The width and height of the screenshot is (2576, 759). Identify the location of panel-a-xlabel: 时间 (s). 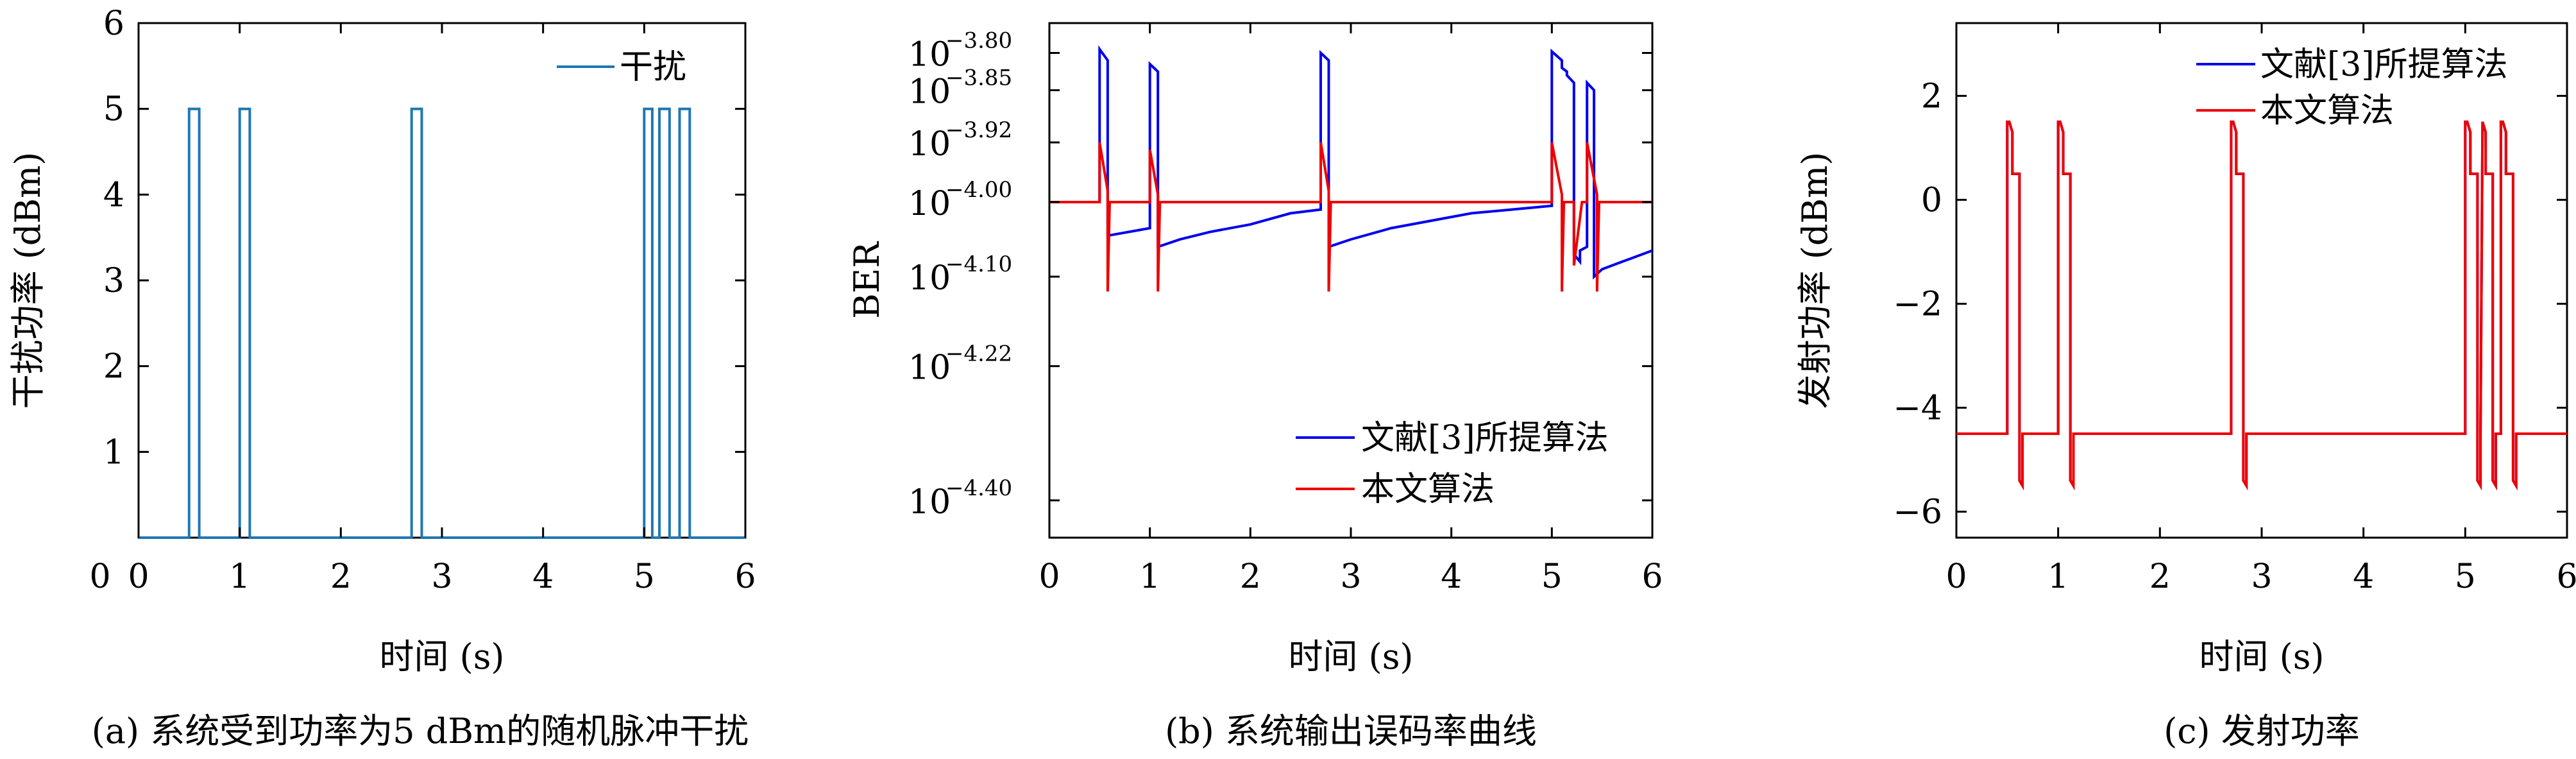
(441, 656).